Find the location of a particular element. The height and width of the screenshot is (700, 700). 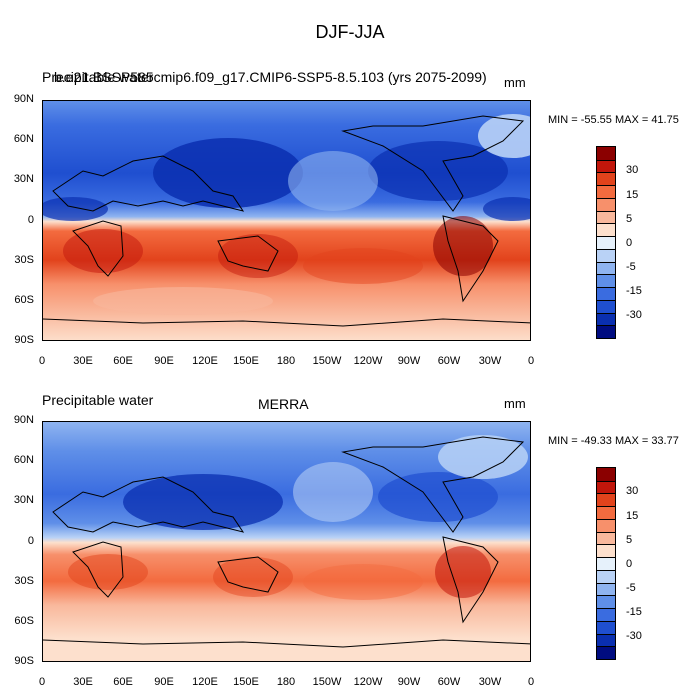

panel-2-minmax: MIN = -49.33 MAX = 33.77 is located at coordinates (613, 441).